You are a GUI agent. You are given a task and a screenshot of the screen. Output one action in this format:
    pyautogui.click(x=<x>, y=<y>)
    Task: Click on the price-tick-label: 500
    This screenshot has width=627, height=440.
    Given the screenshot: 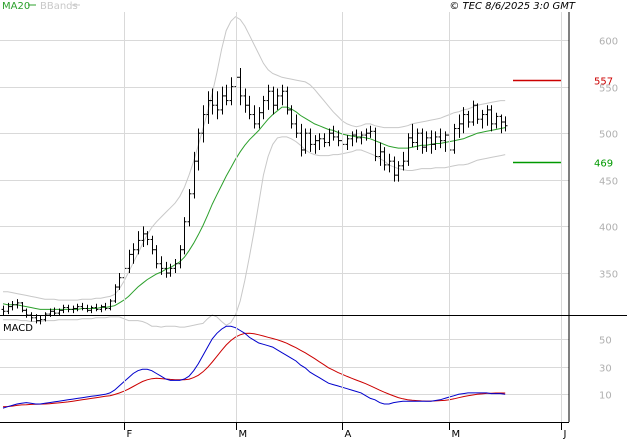 What is the action you would take?
    pyautogui.click(x=608, y=135)
    